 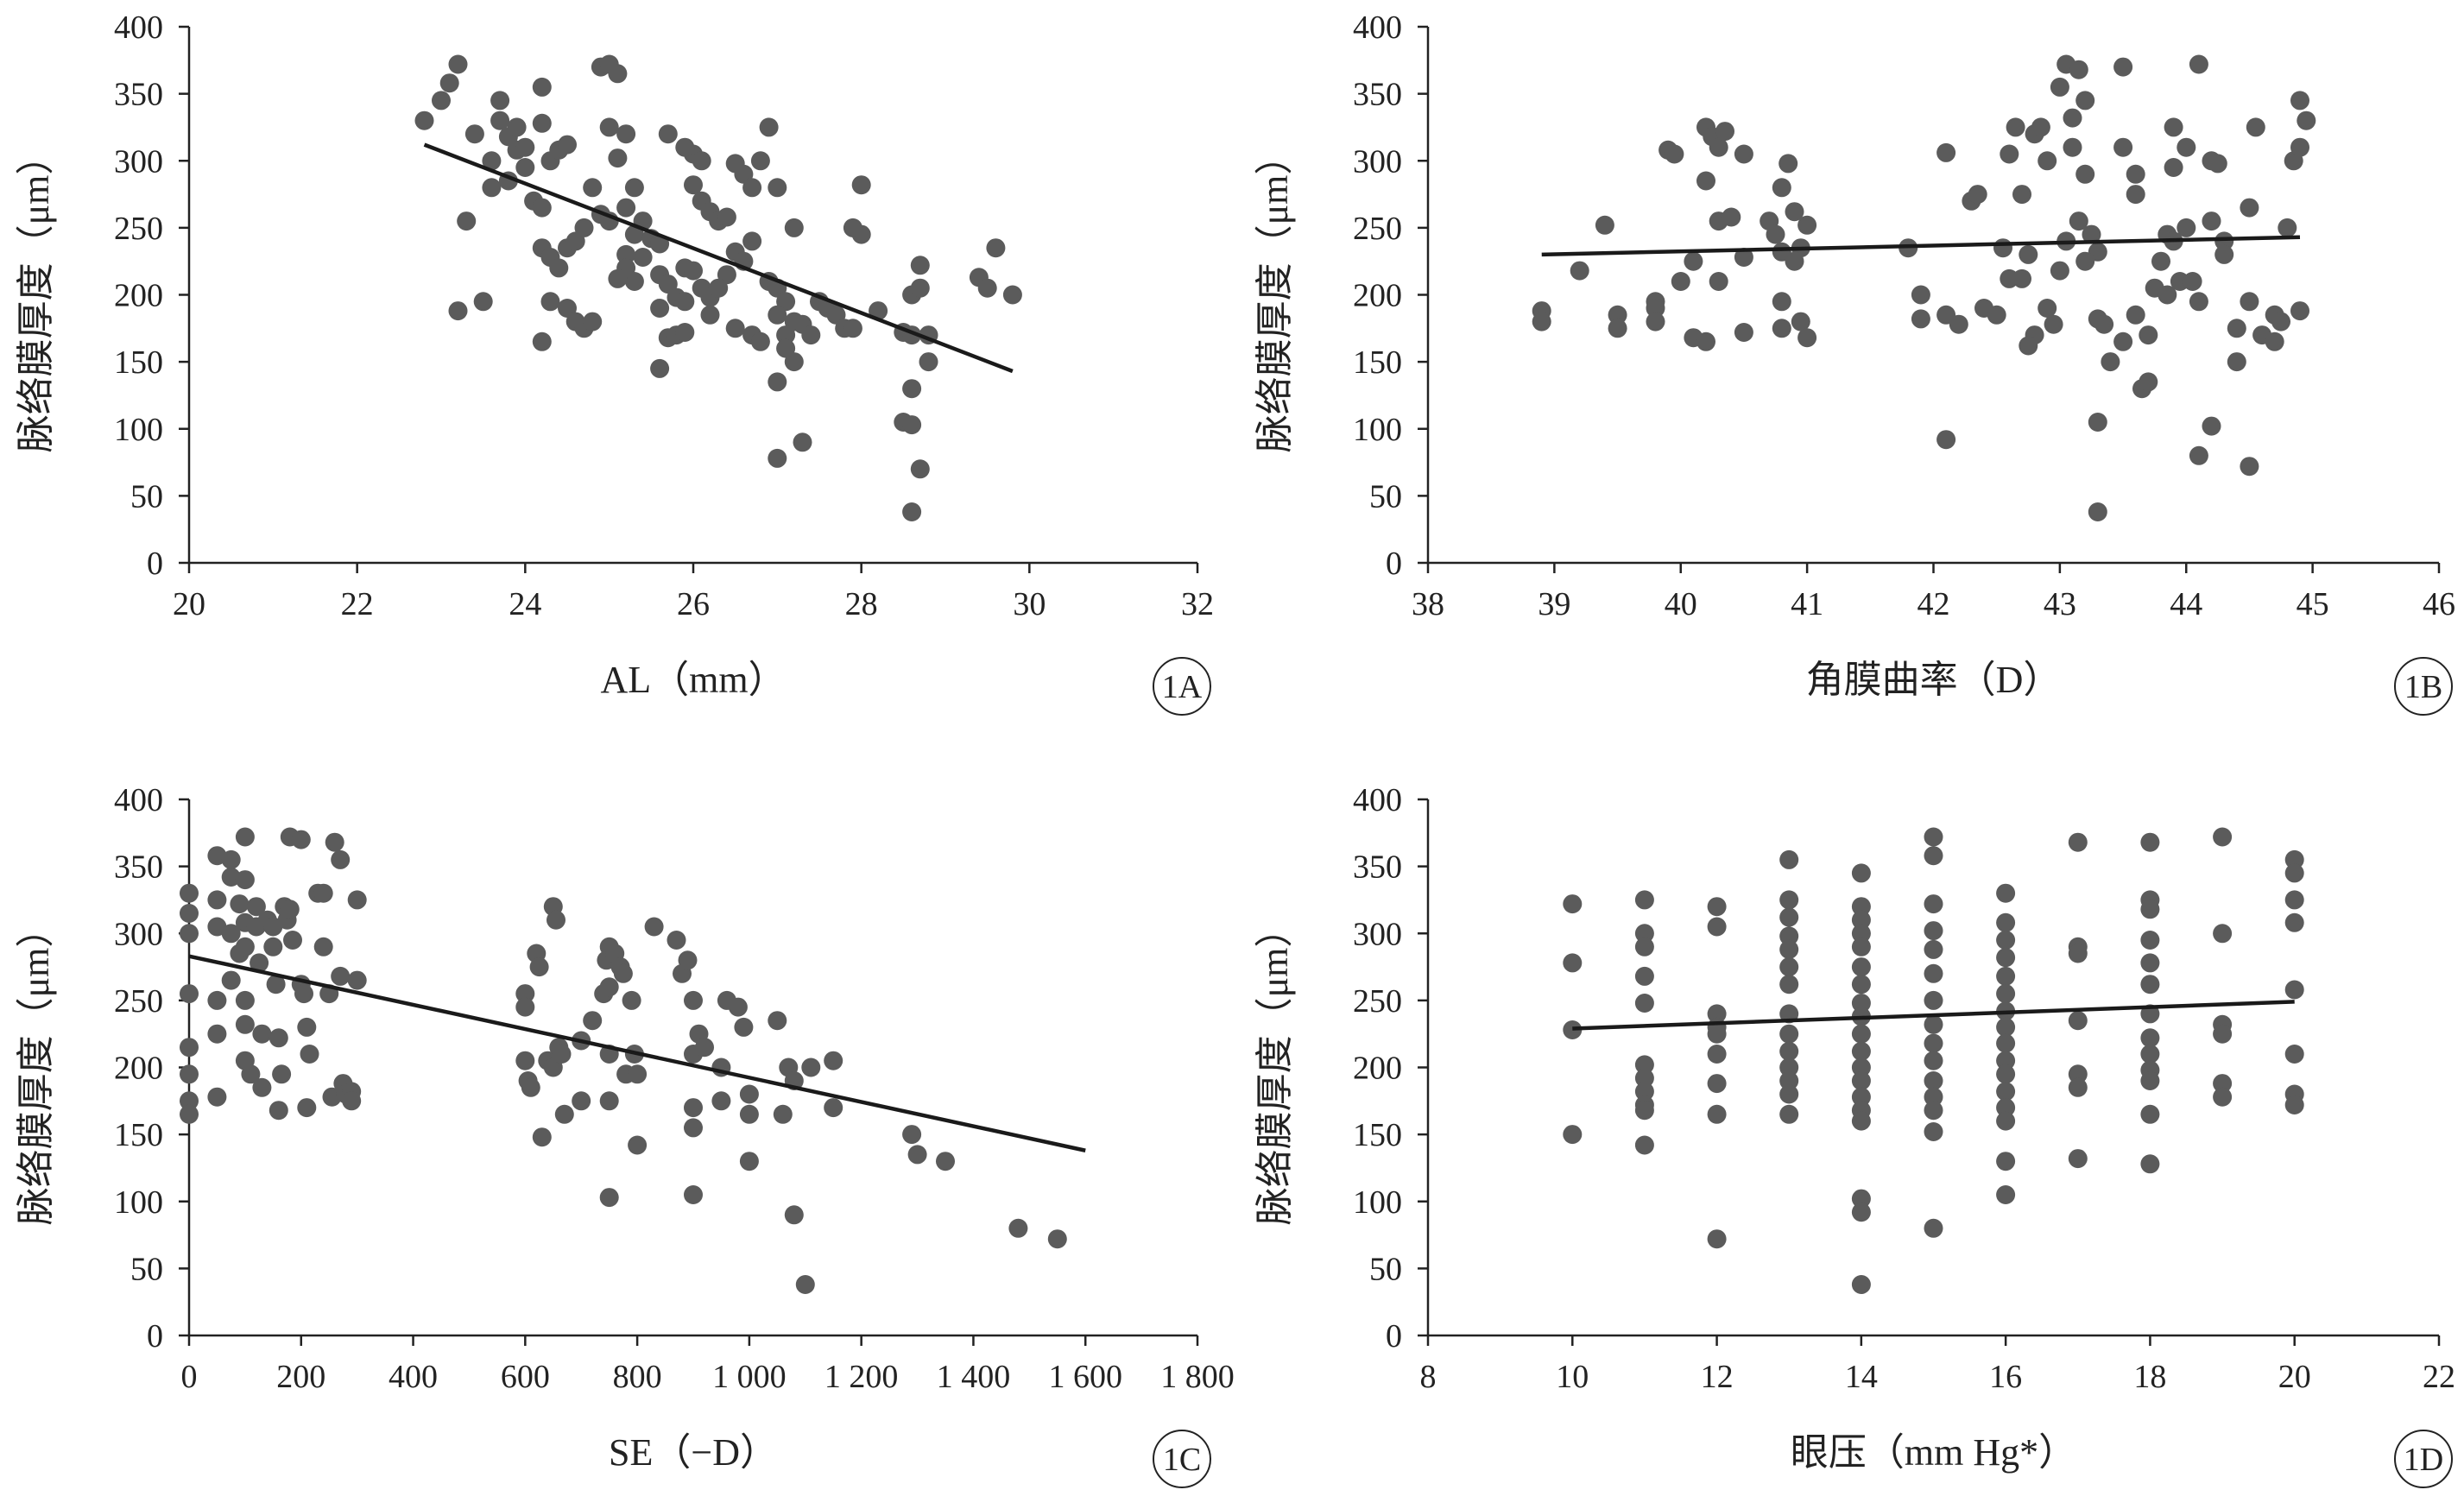 What do you see at coordinates (637, 1053) in the screenshot?
I see `trend-line` at bounding box center [637, 1053].